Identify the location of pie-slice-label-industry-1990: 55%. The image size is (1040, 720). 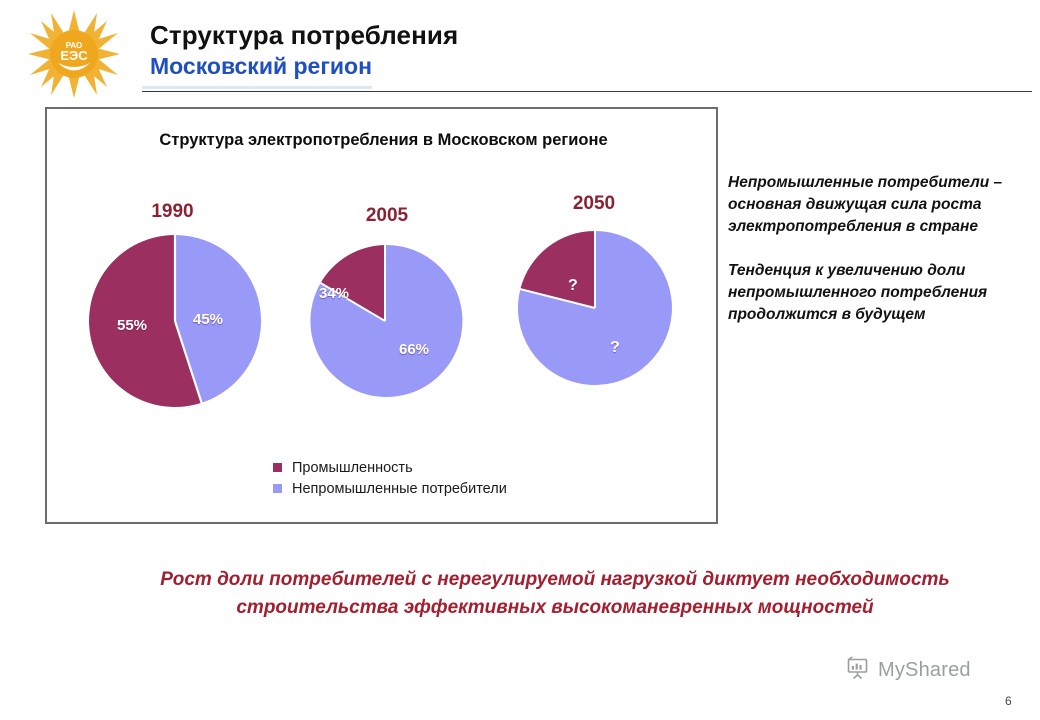
(132, 325).